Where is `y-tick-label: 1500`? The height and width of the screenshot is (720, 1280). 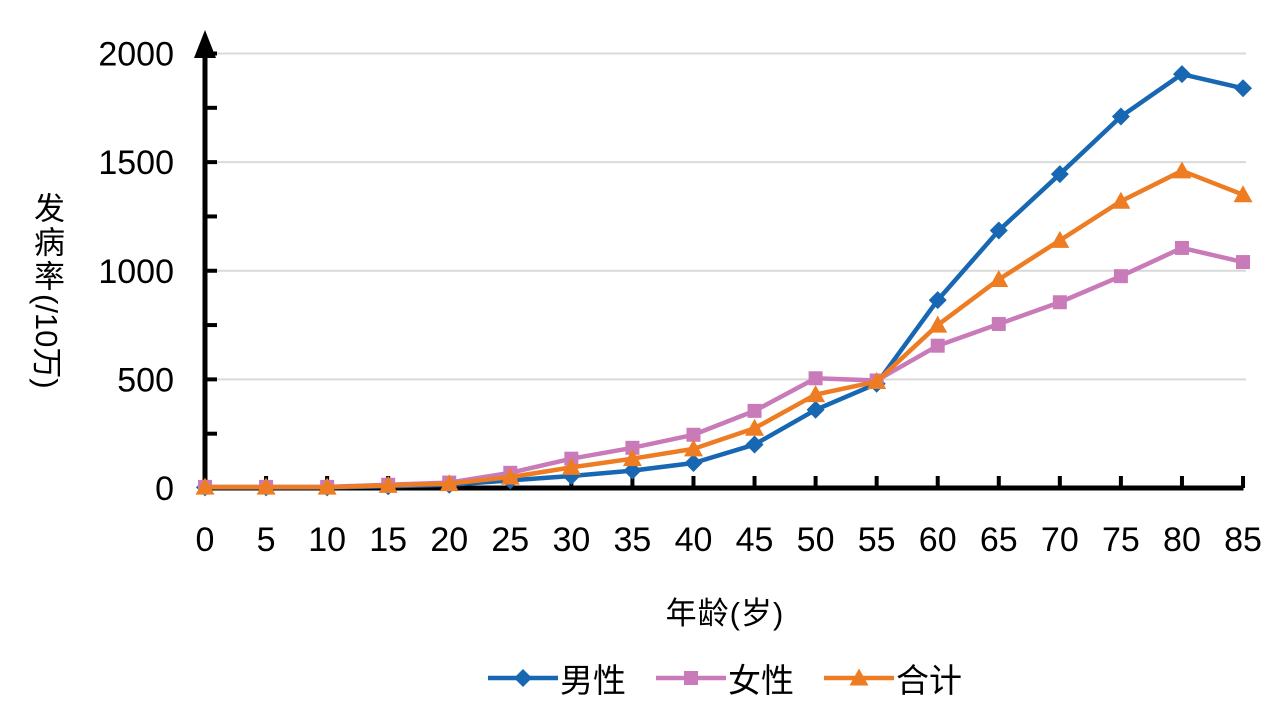
y-tick-label: 1500 is located at coordinates (136, 163).